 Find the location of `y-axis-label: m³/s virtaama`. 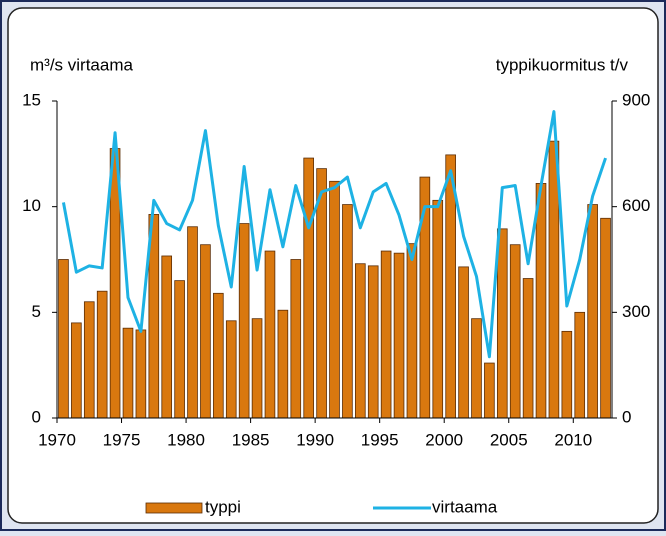

y-axis-label: m³/s virtaama is located at coordinates (82, 64).